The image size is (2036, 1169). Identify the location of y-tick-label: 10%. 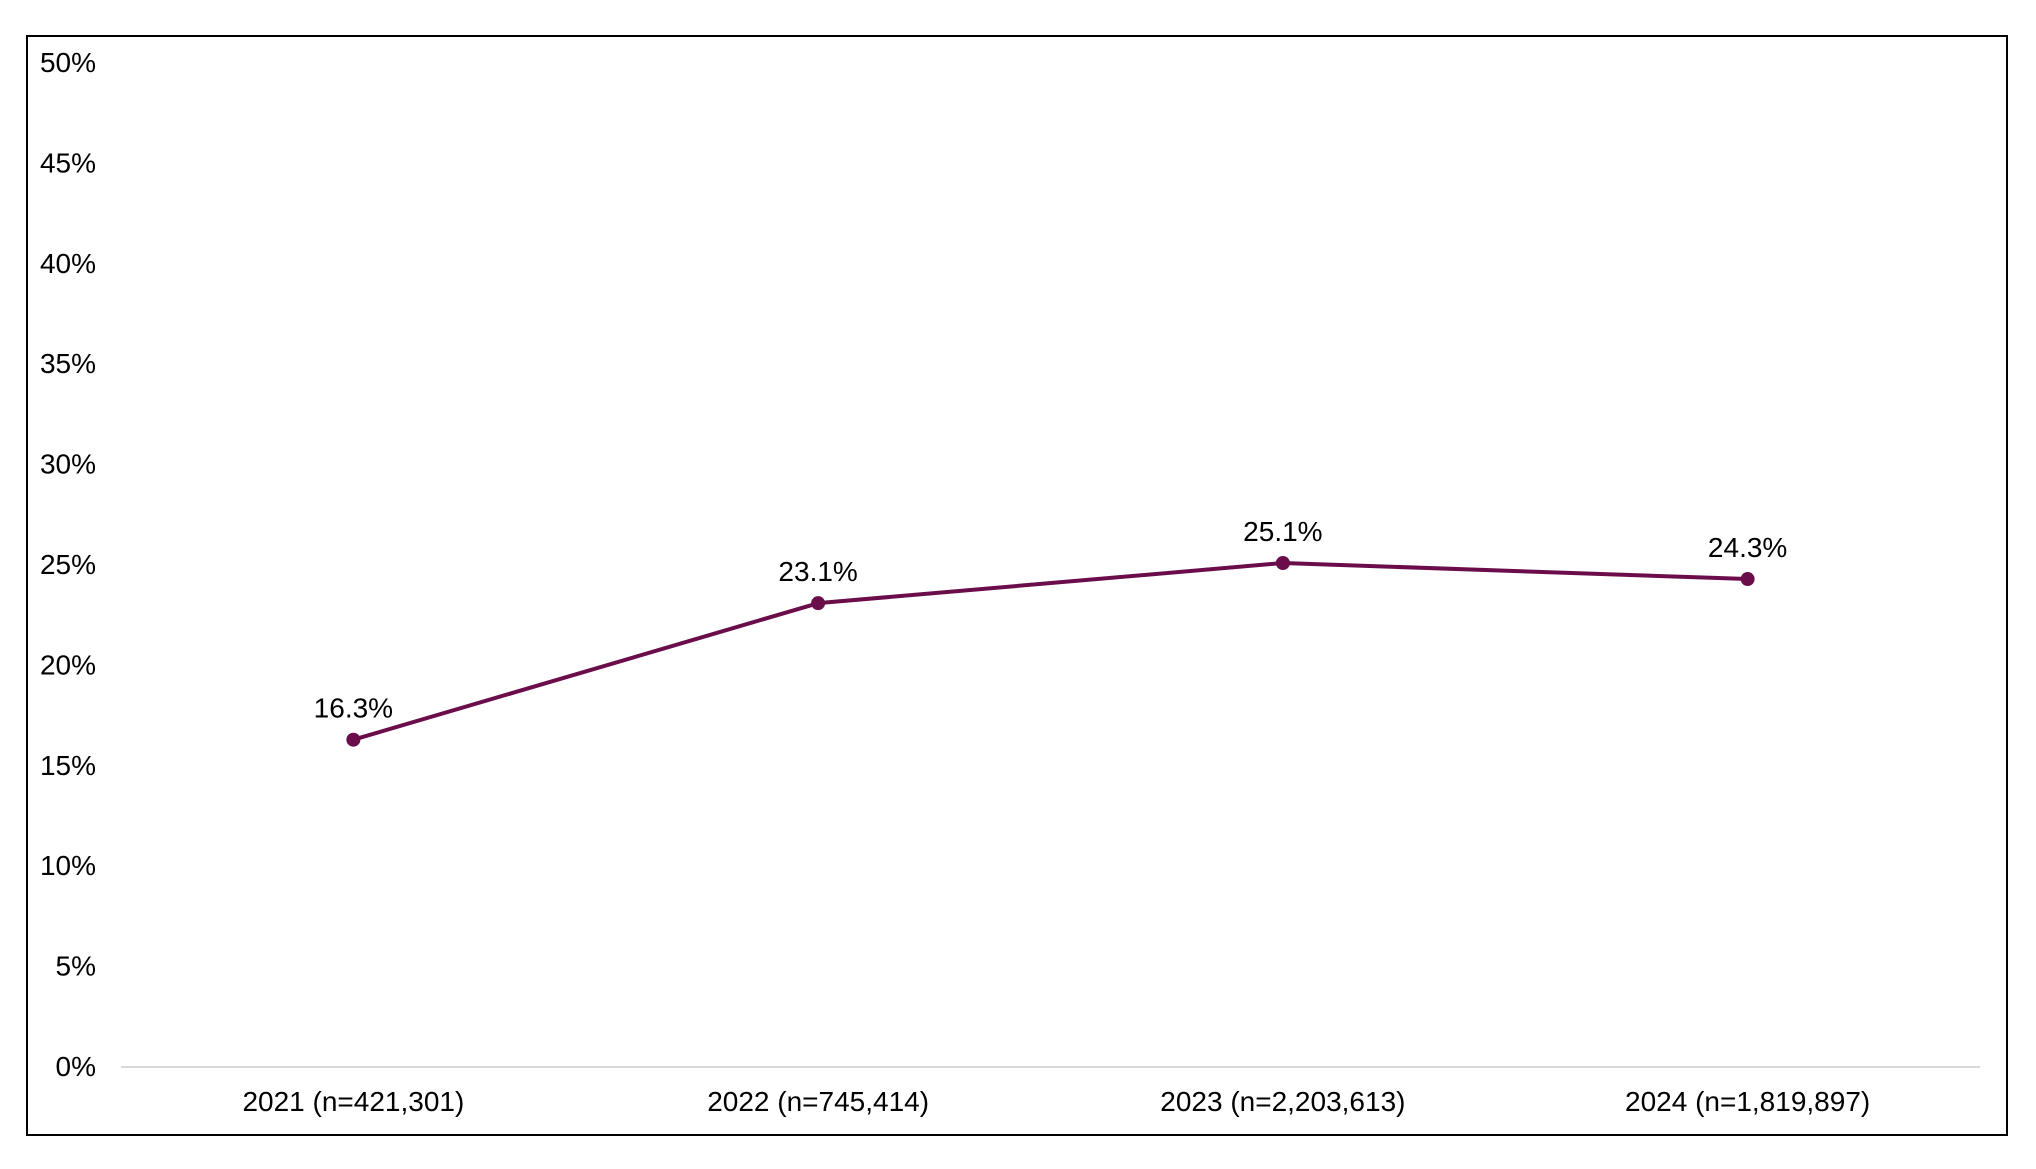
(68, 865).